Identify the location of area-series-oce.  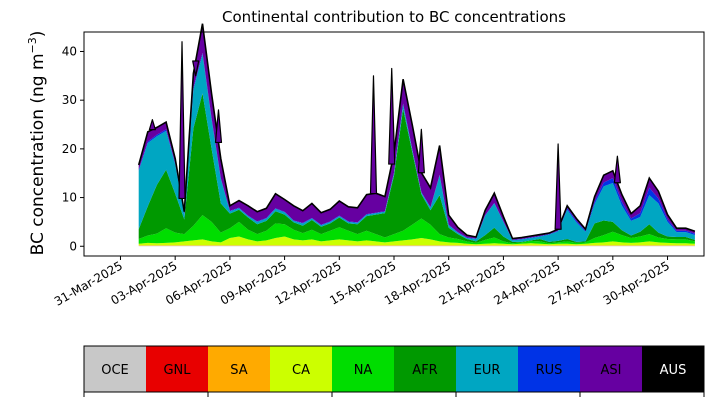
(416, 246).